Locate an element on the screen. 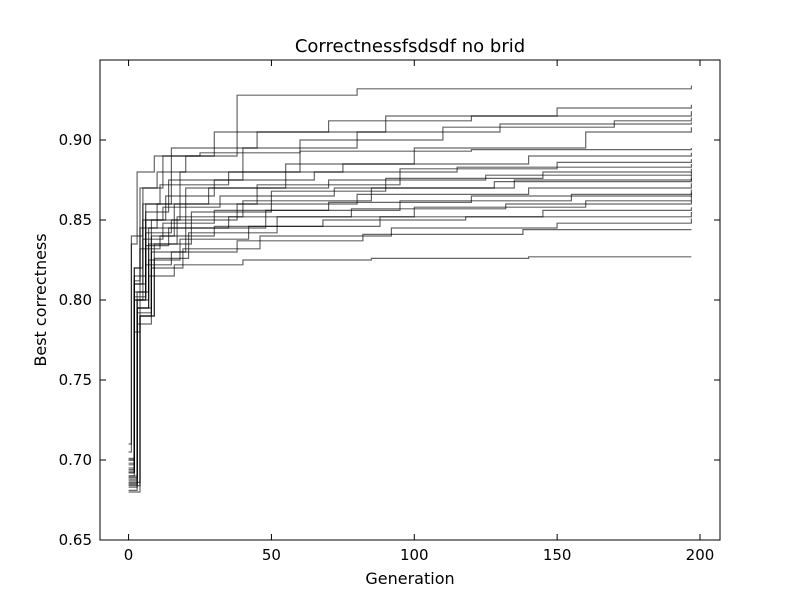 The height and width of the screenshot is (600, 800). x-tick-label: 100 is located at coordinates (414, 555).